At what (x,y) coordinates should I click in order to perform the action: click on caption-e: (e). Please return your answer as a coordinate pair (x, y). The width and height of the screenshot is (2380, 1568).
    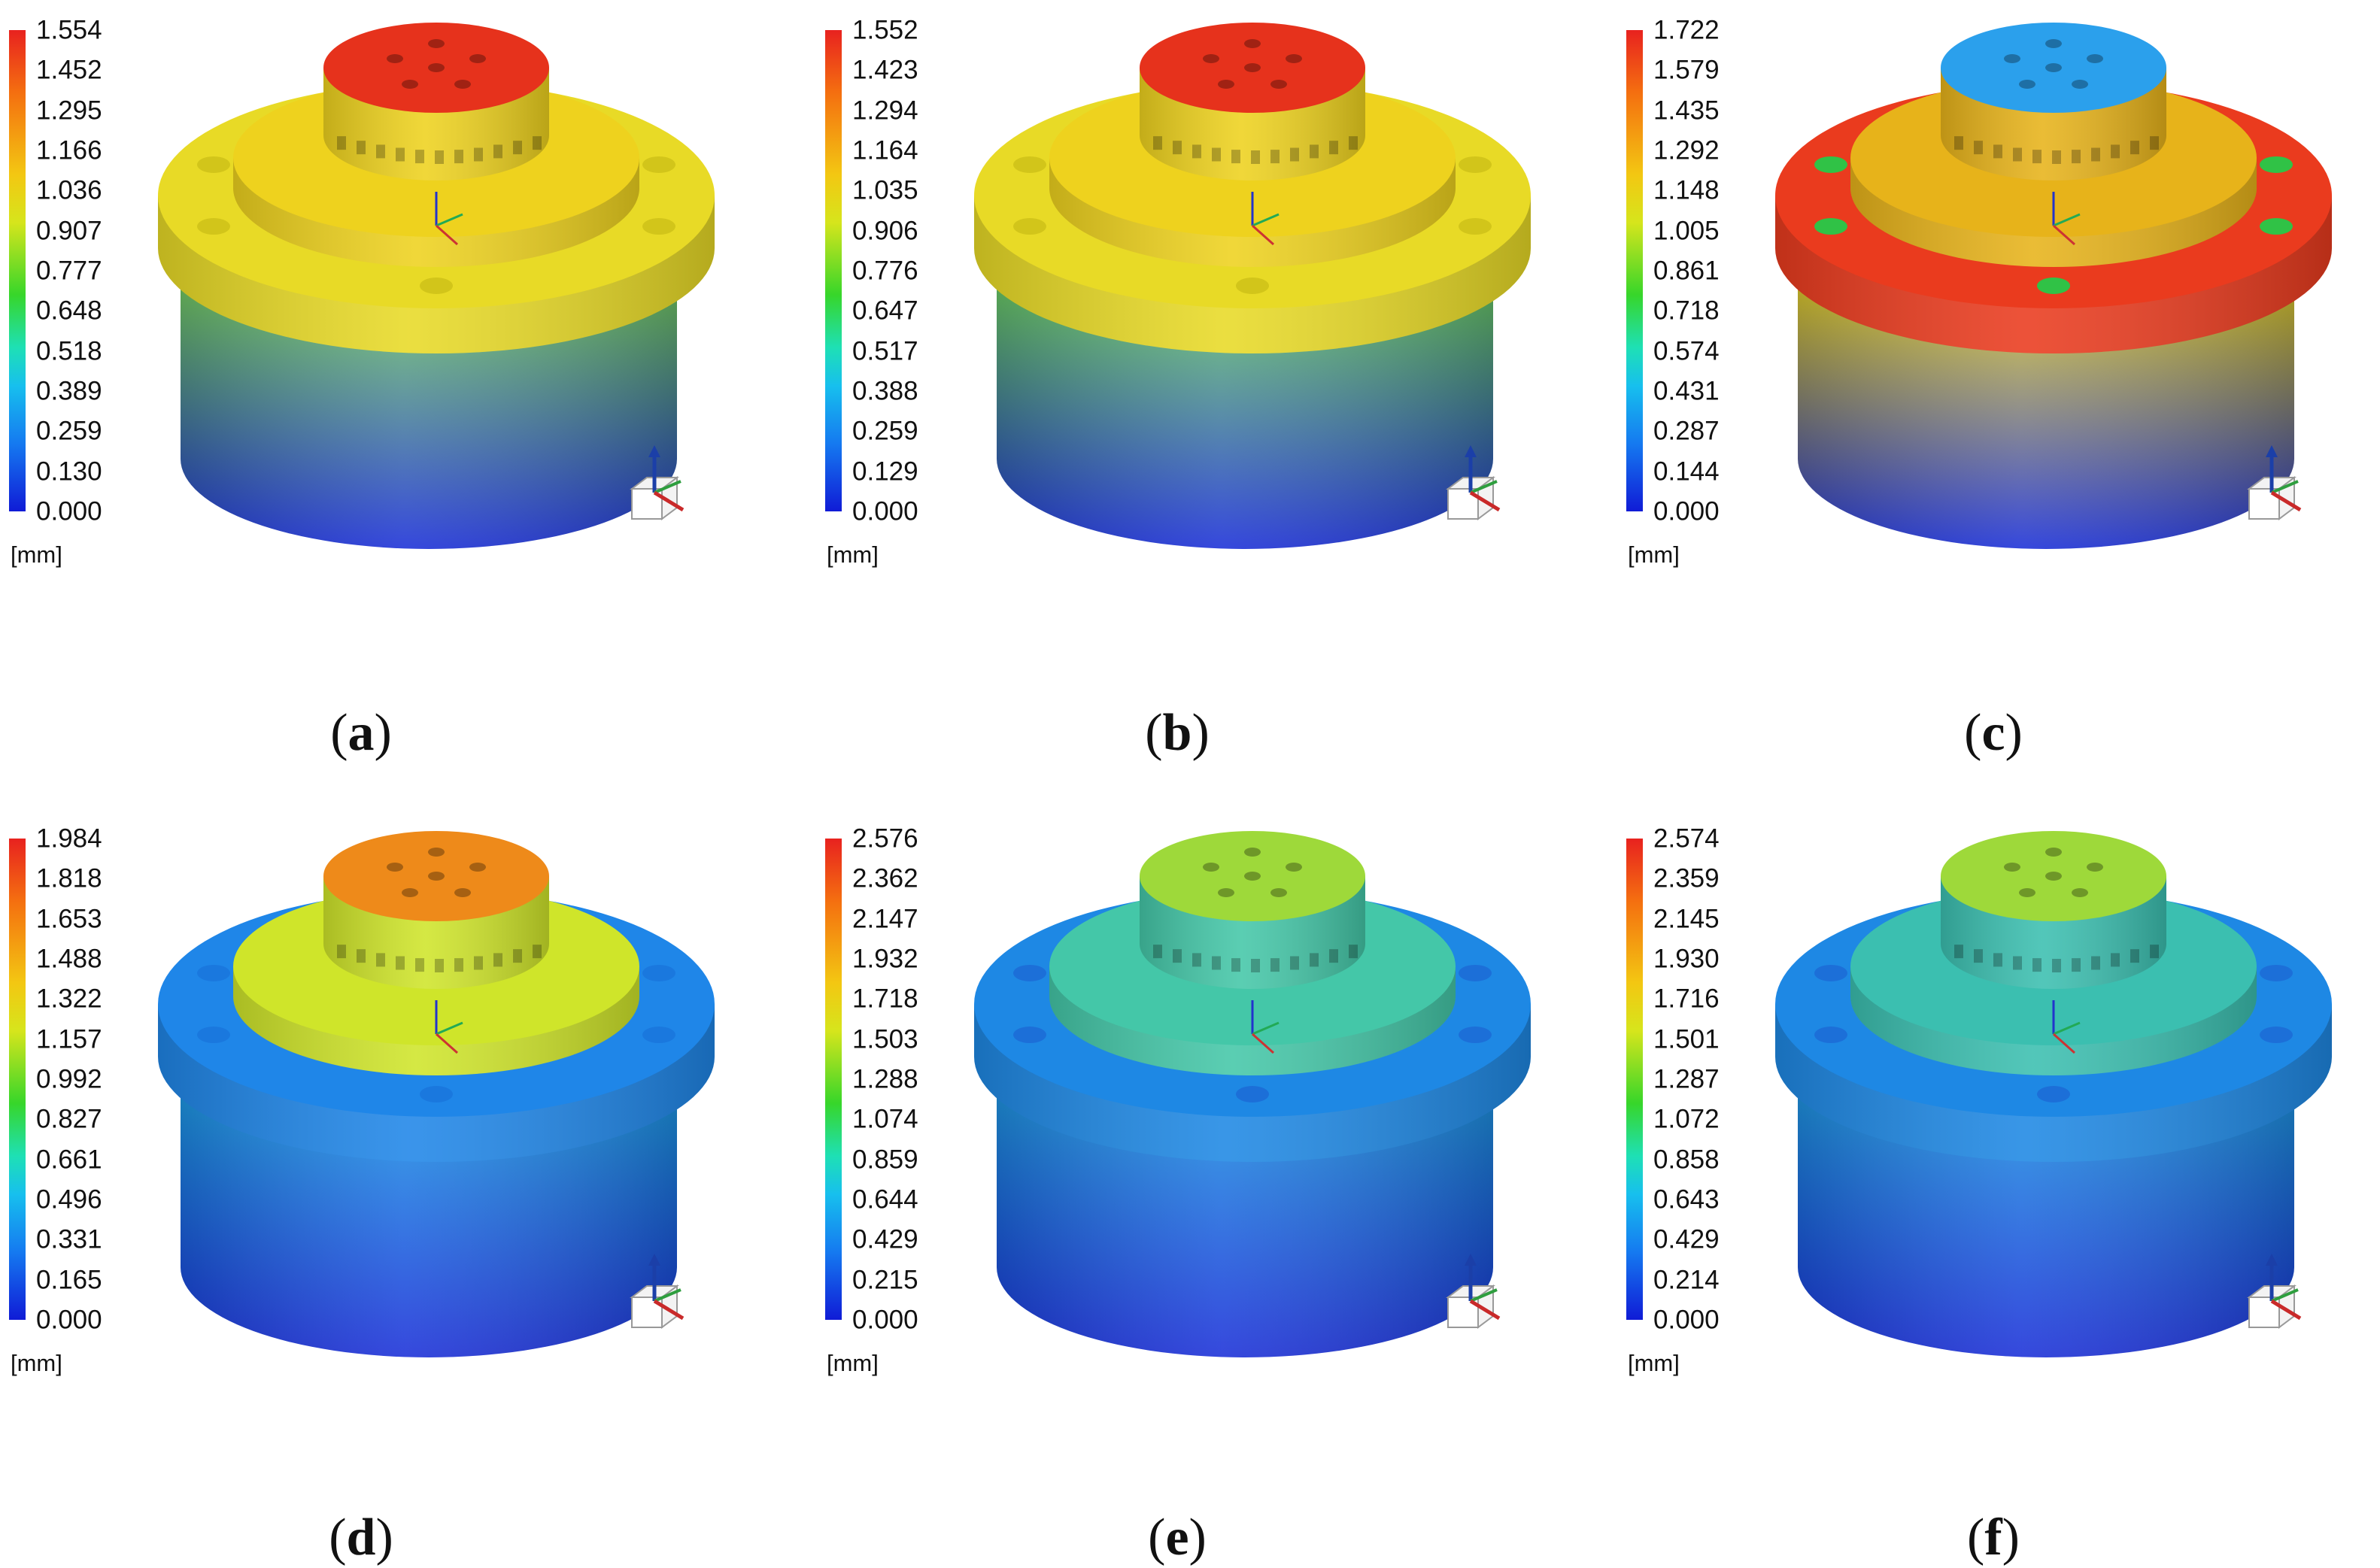
    Looking at the image, I should click on (1177, 1538).